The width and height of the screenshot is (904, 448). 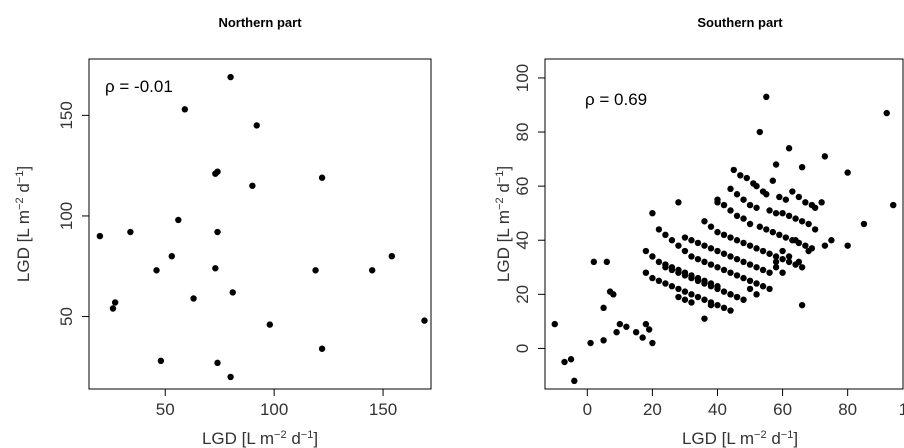 I want to click on northern-x-tick-label: 150, so click(x=383, y=409).